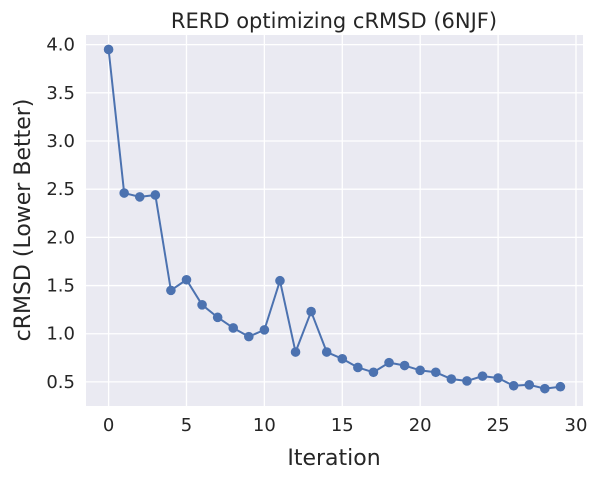 This screenshot has height=479, width=598. What do you see at coordinates (186, 425) in the screenshot?
I see `x-tick-label: 5` at bounding box center [186, 425].